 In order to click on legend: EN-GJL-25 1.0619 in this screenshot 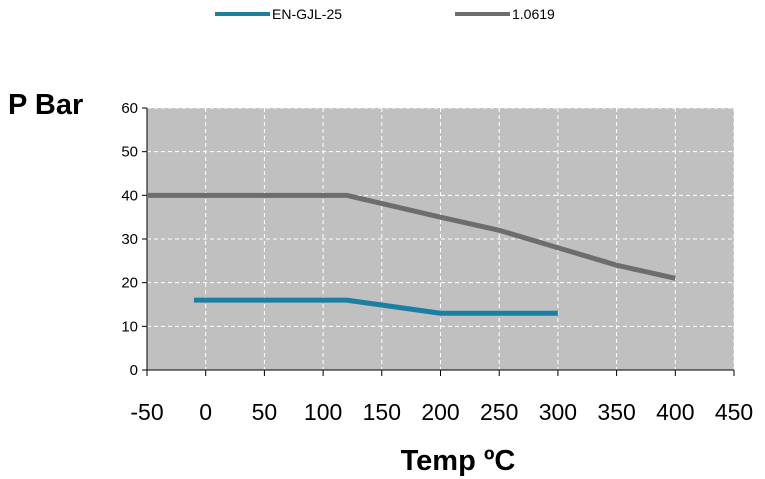, I will do `click(385, 14)`.